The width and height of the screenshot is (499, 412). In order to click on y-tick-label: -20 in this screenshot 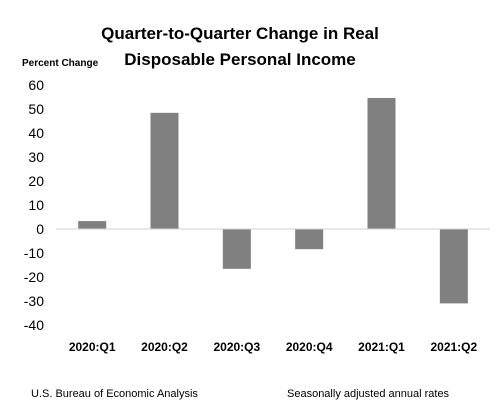, I will do `click(34, 277)`.